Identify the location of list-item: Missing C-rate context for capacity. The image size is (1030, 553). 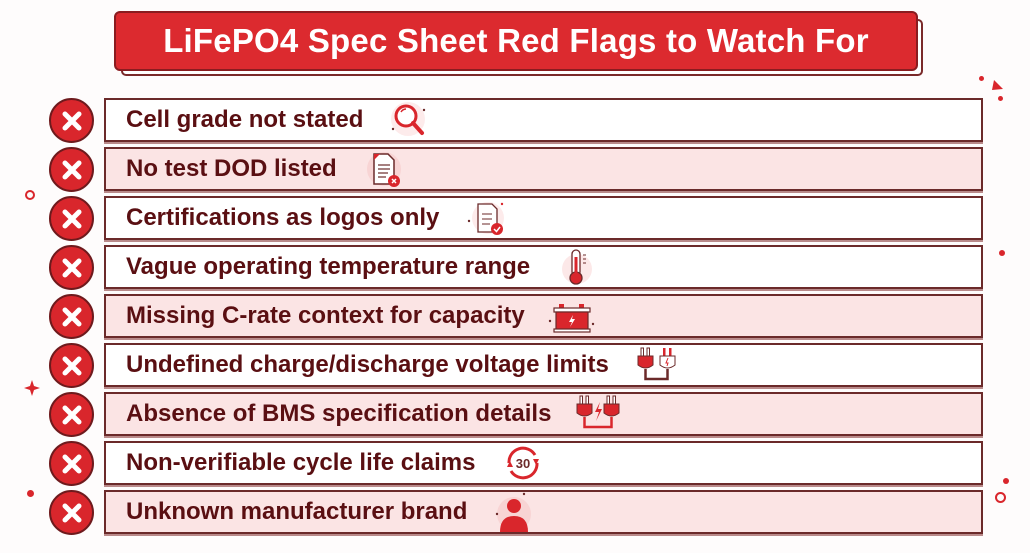
(543, 316).